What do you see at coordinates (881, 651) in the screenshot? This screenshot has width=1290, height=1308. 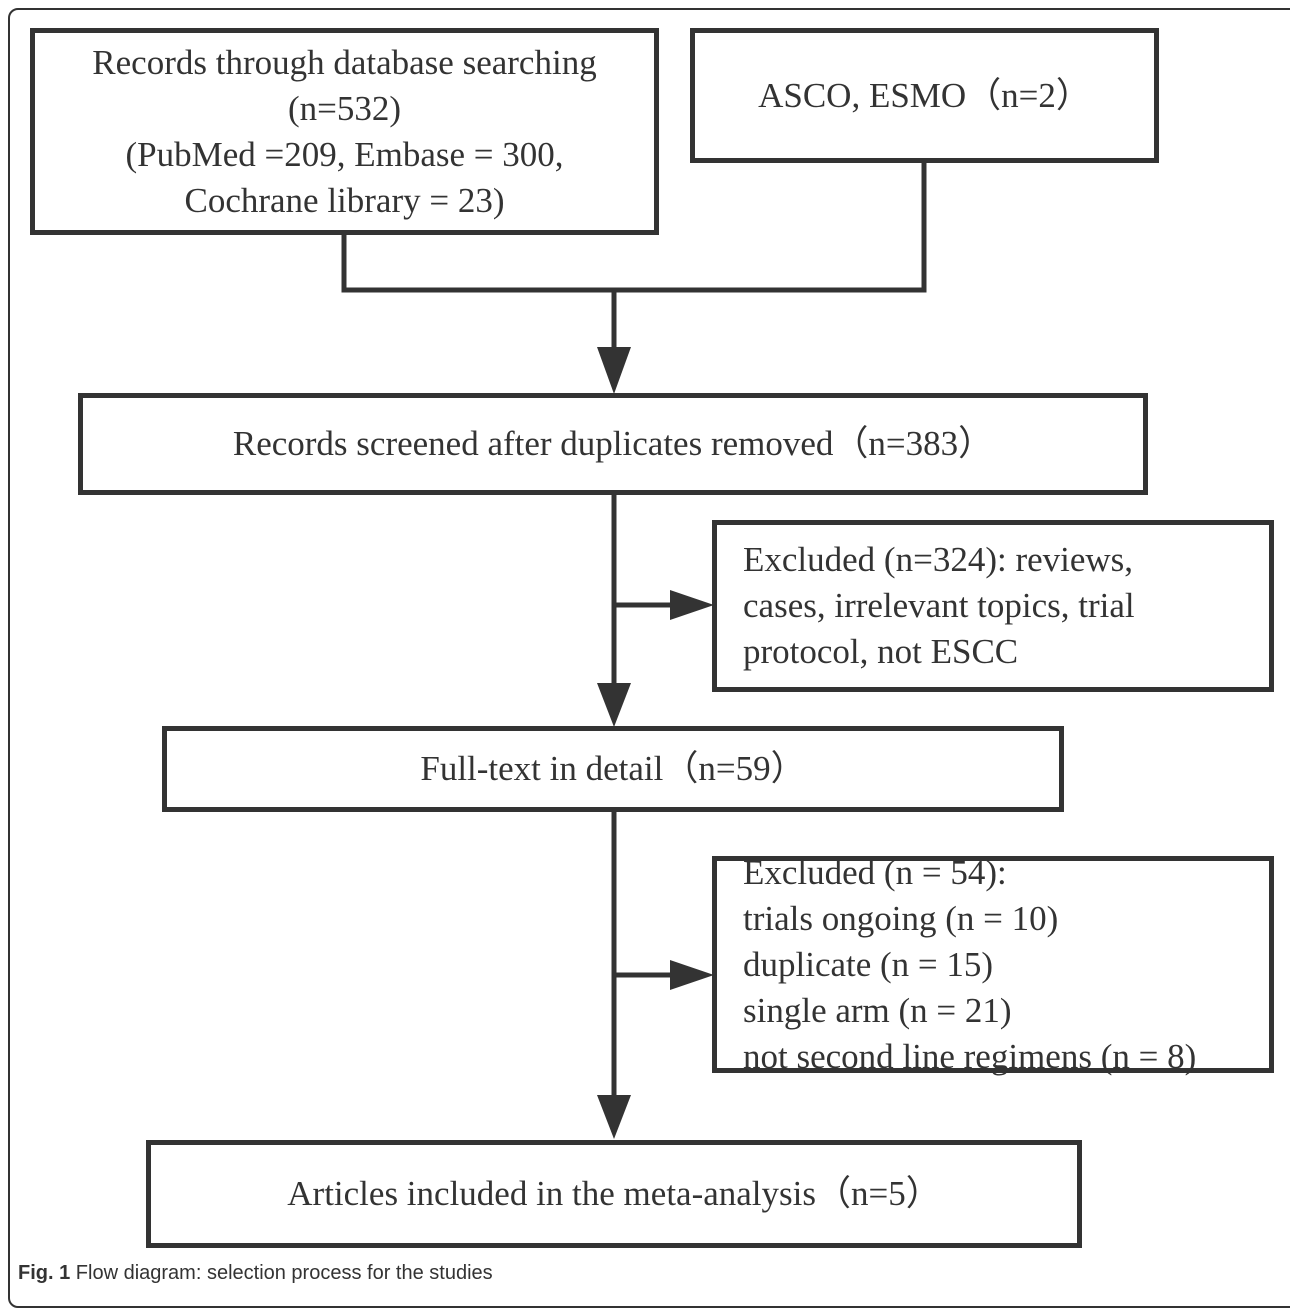 I see `box-text: protocol, not ESCC` at bounding box center [881, 651].